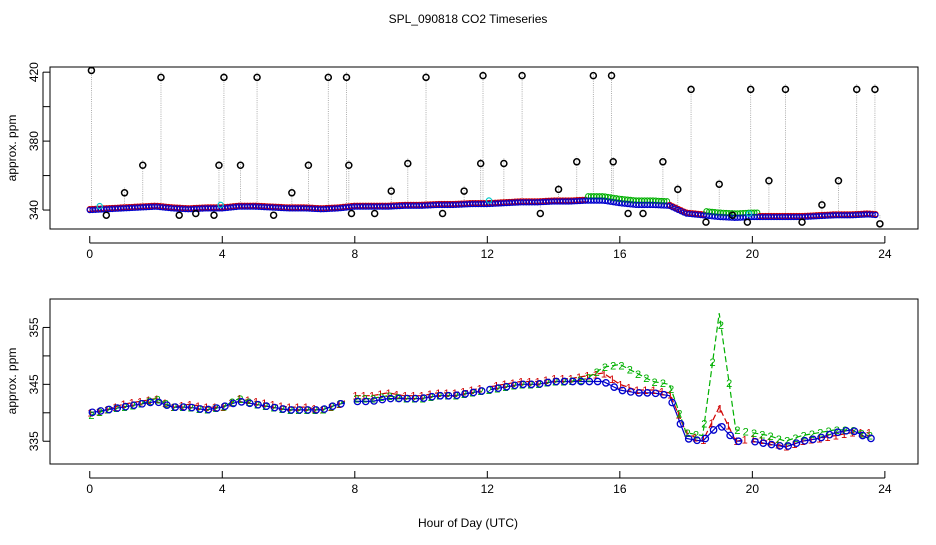 The height and width of the screenshot is (545, 936). Describe the element at coordinates (354, 254) in the screenshot. I see `top-x-tick-label: 8` at that location.